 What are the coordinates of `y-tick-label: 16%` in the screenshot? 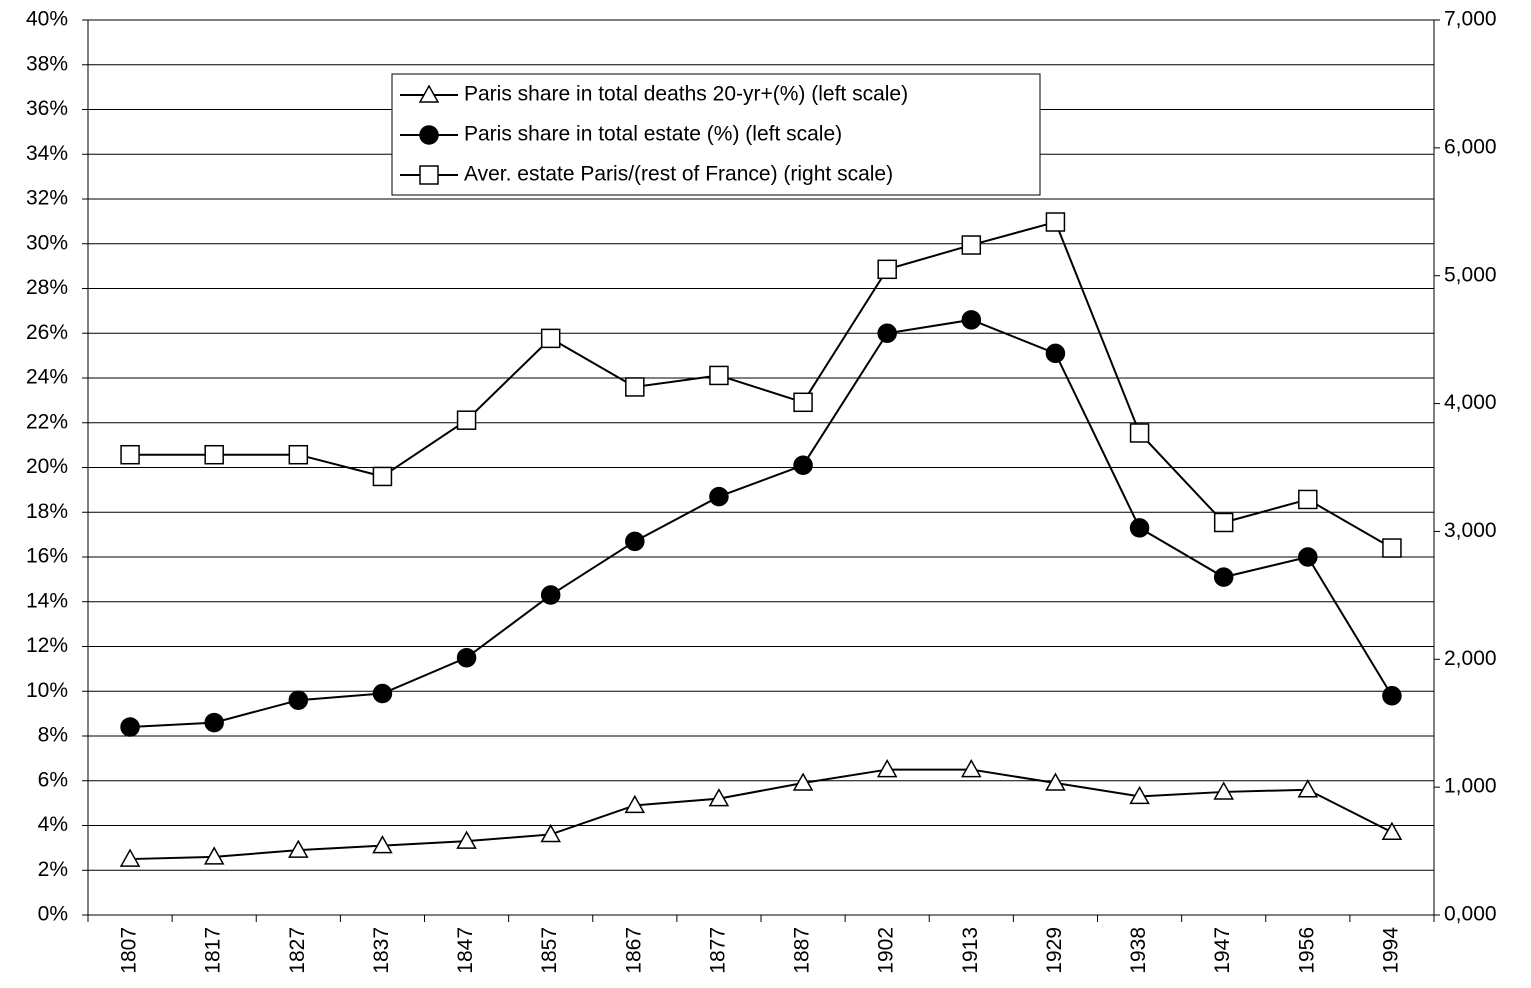 It's located at (47, 556).